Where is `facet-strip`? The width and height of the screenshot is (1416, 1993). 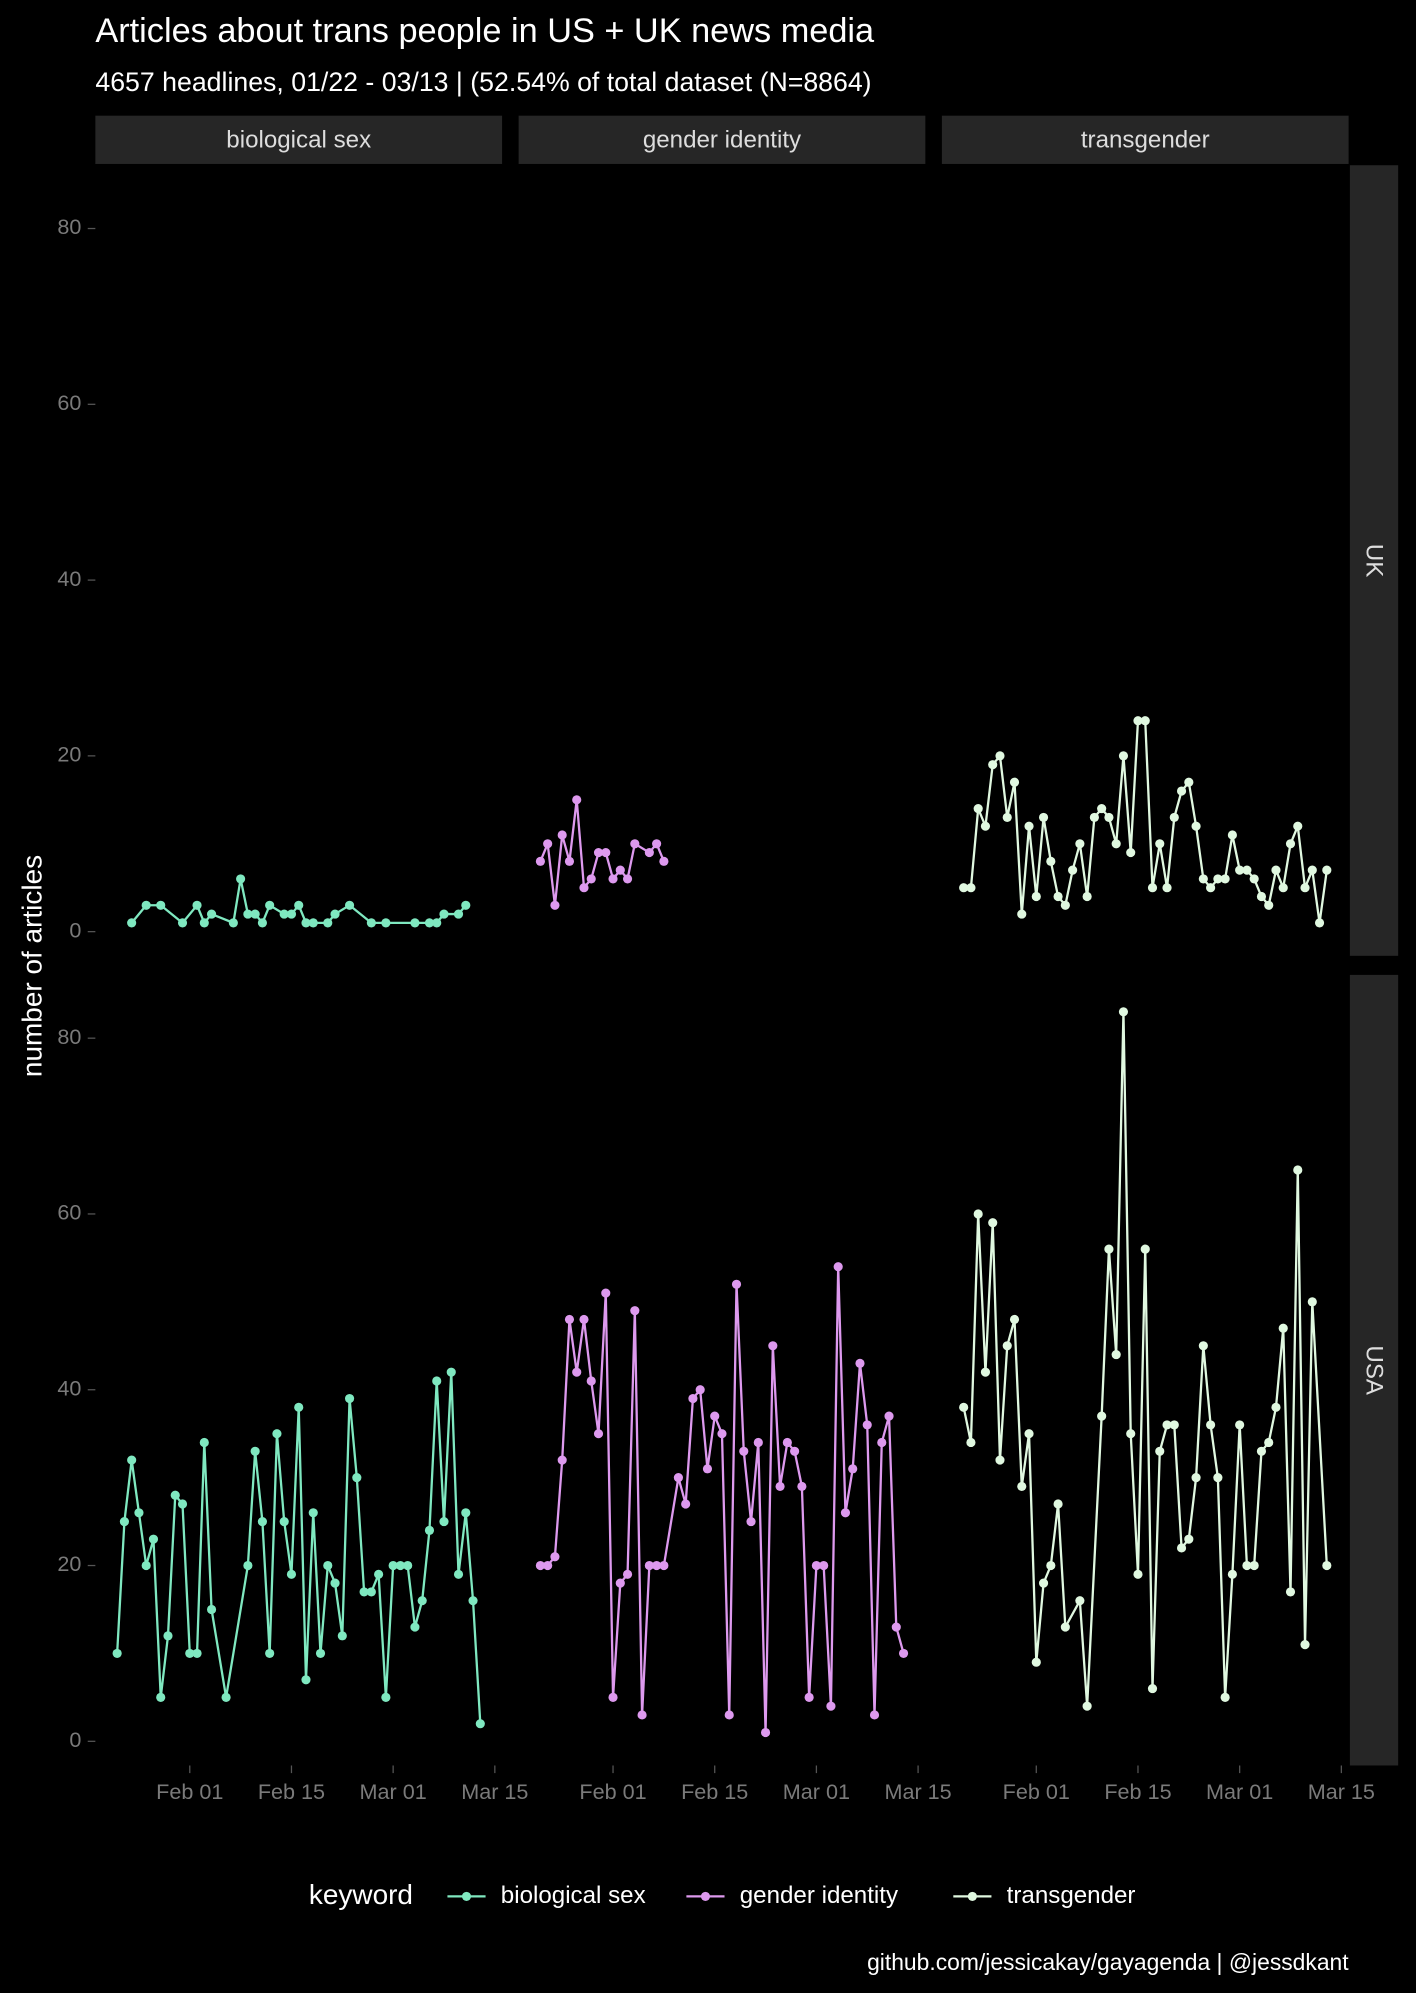 facet-strip is located at coordinates (299, 139).